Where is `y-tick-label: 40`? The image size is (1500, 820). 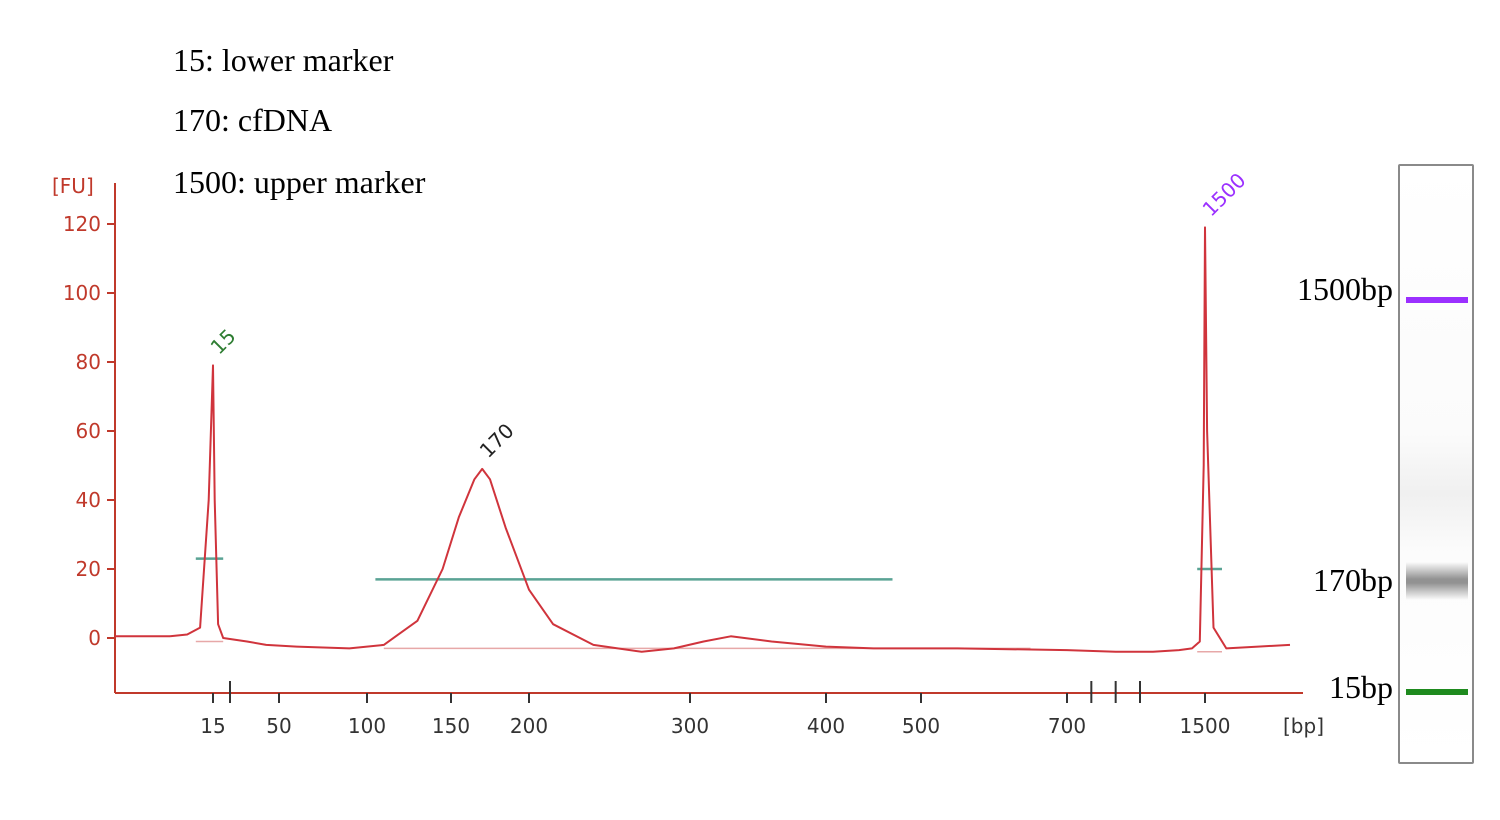 y-tick-label: 40 is located at coordinates (88, 500).